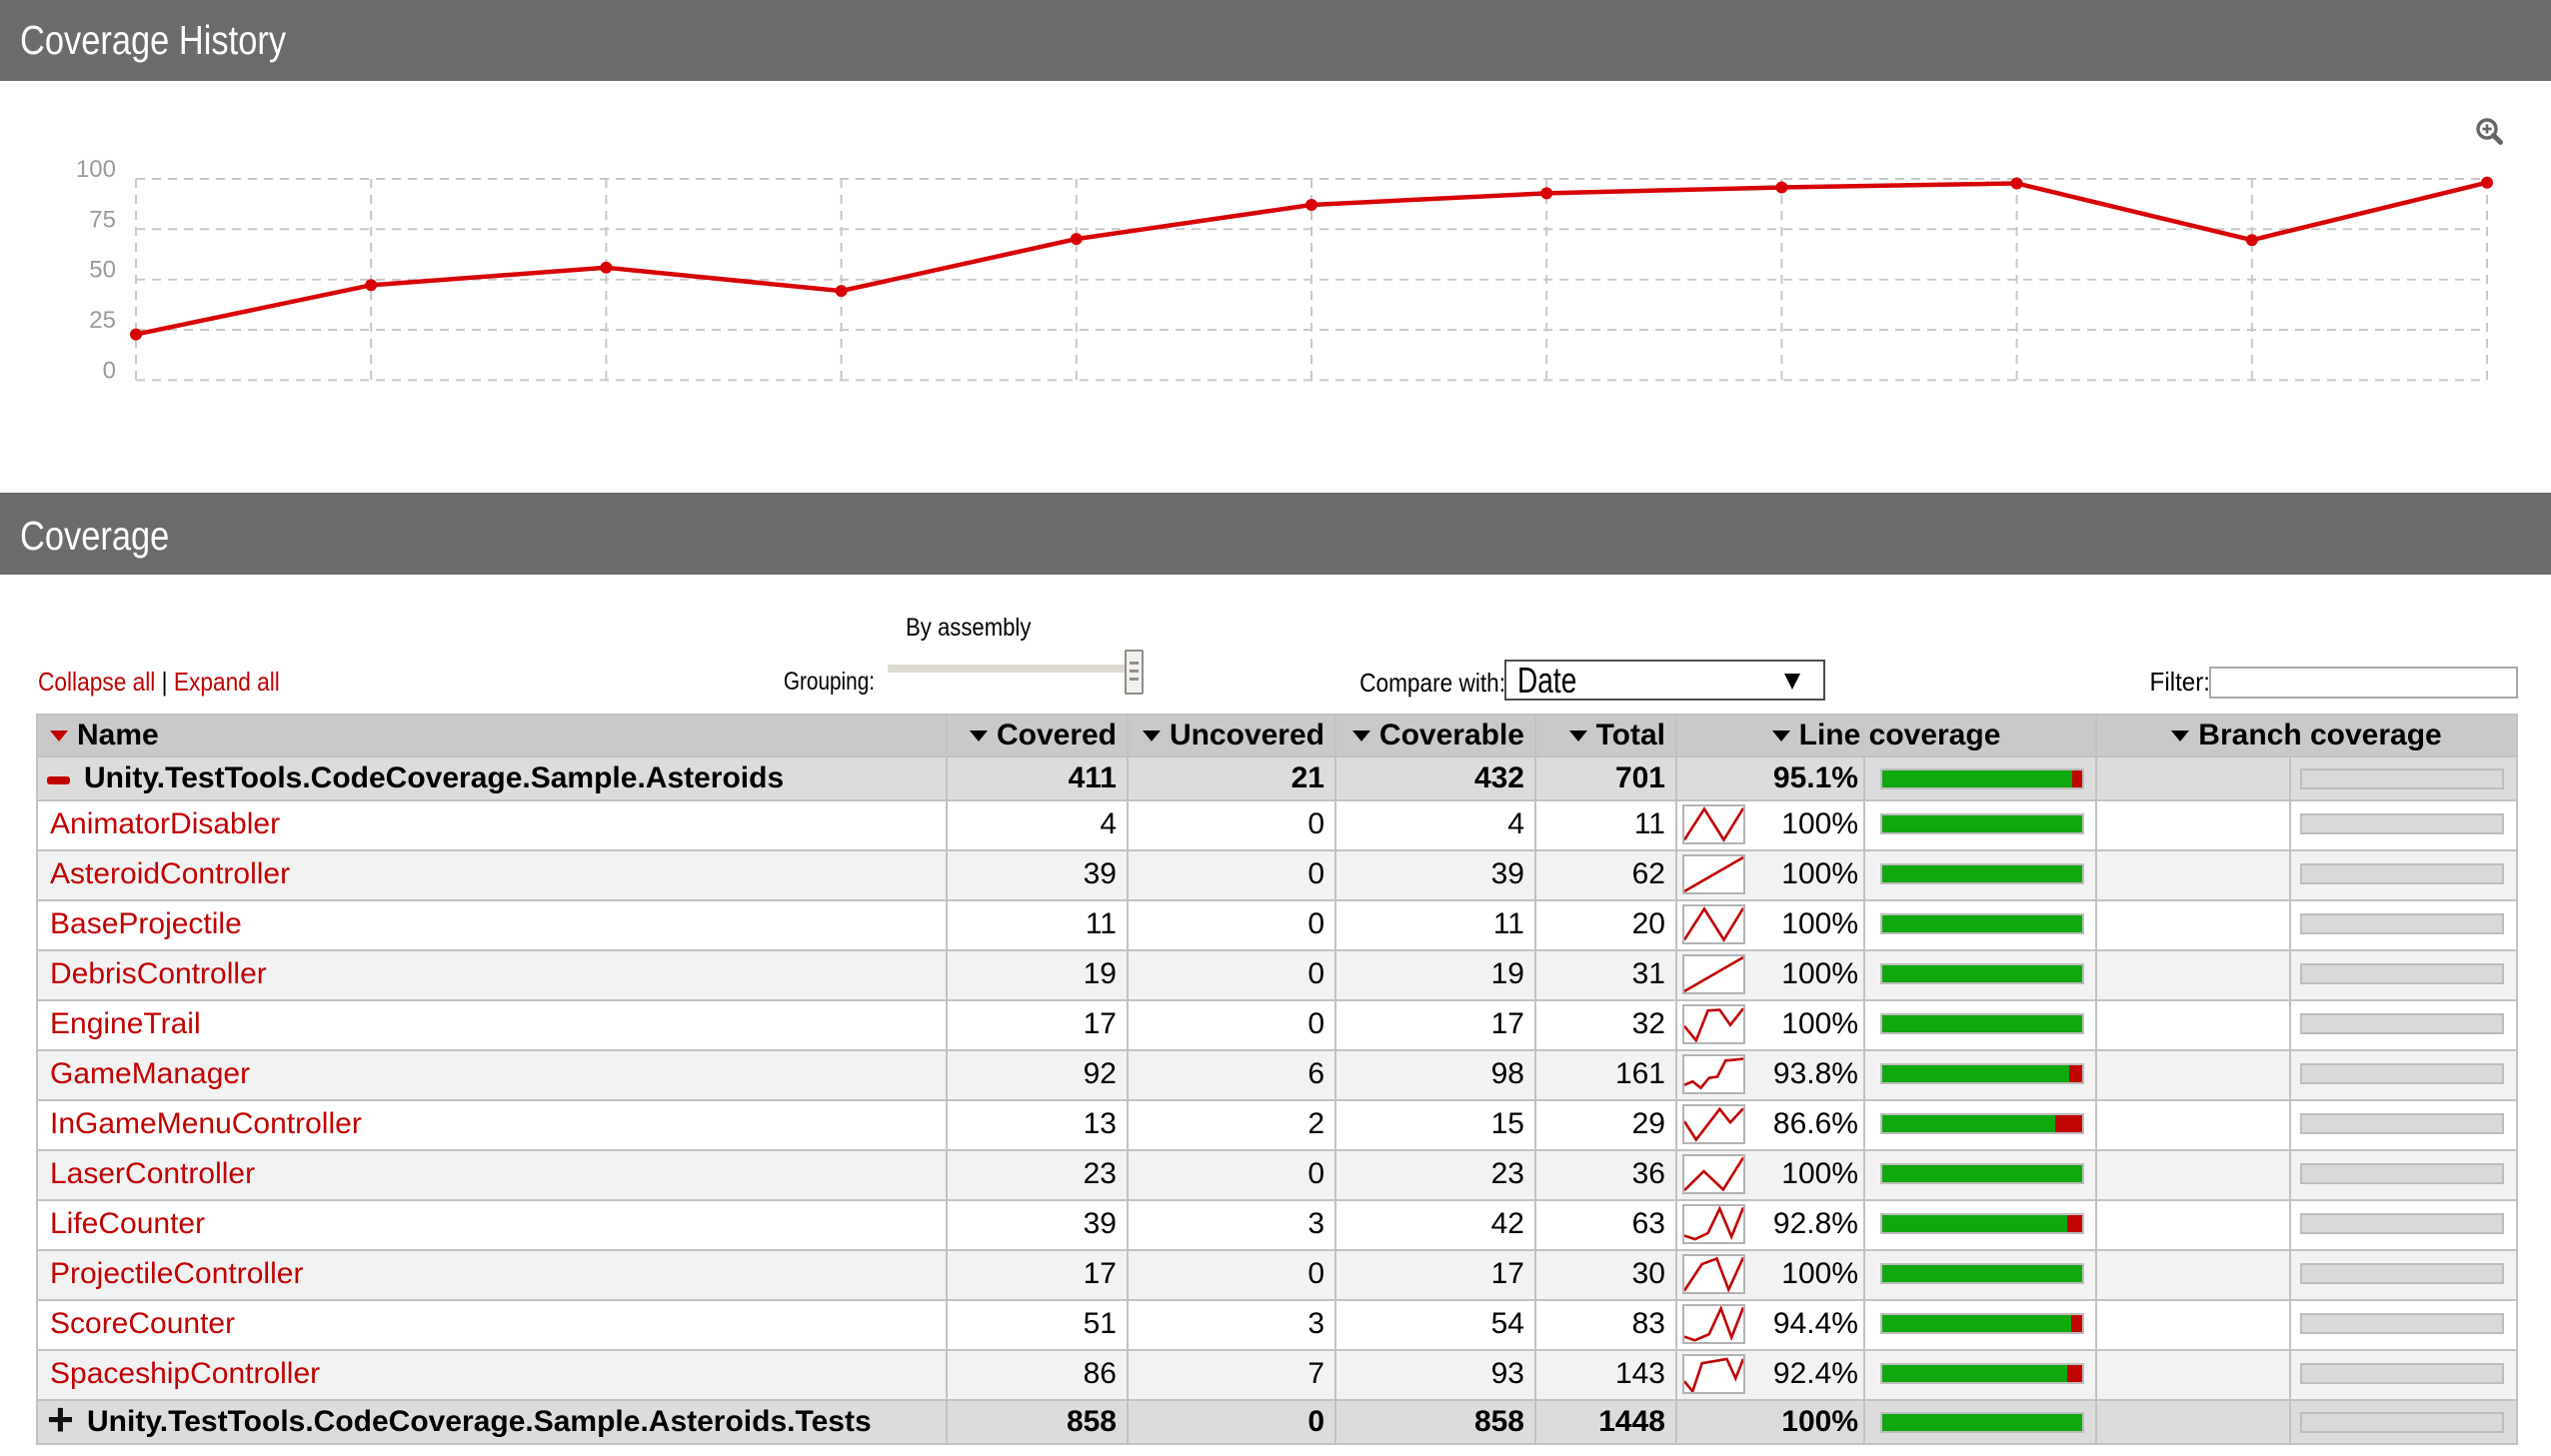  I want to click on svg-text: 100, so click(96, 170).